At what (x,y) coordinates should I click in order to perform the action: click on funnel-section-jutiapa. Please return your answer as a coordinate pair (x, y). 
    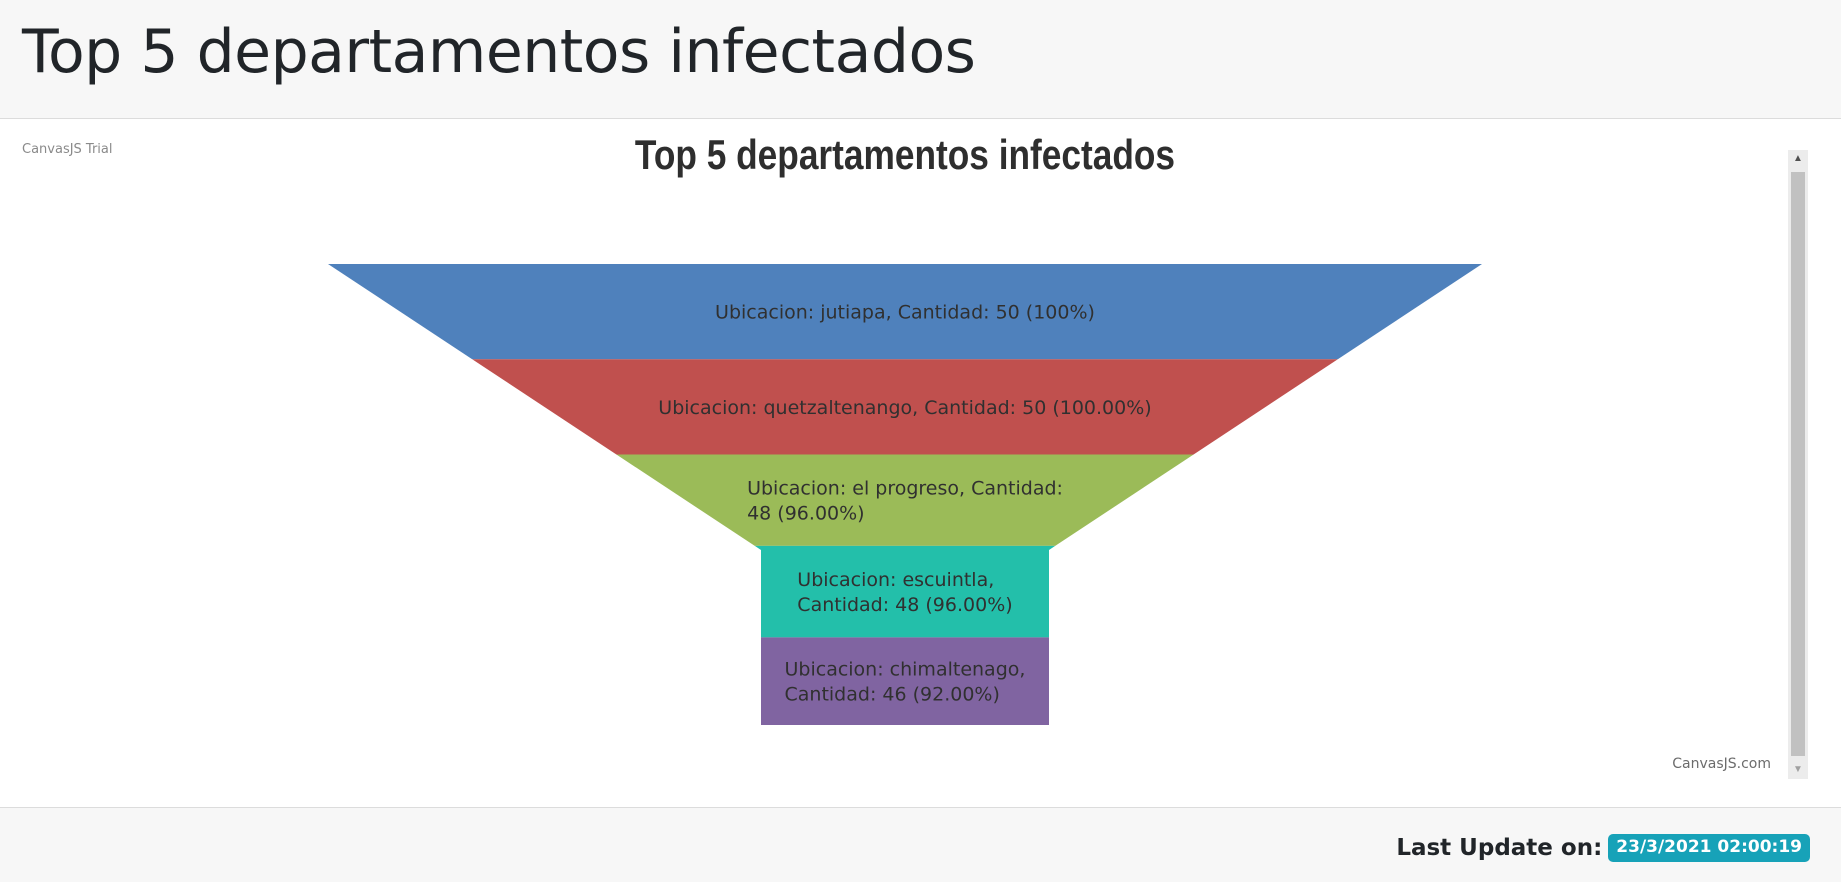
    Looking at the image, I should click on (905, 312).